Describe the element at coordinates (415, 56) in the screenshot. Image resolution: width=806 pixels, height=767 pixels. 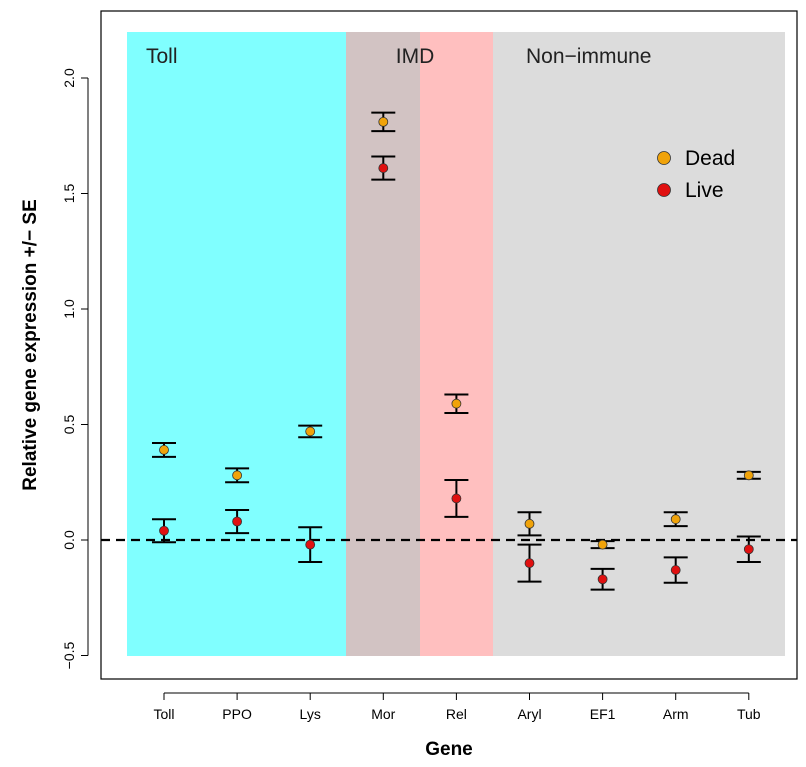
I see `region-label: IMD` at that location.